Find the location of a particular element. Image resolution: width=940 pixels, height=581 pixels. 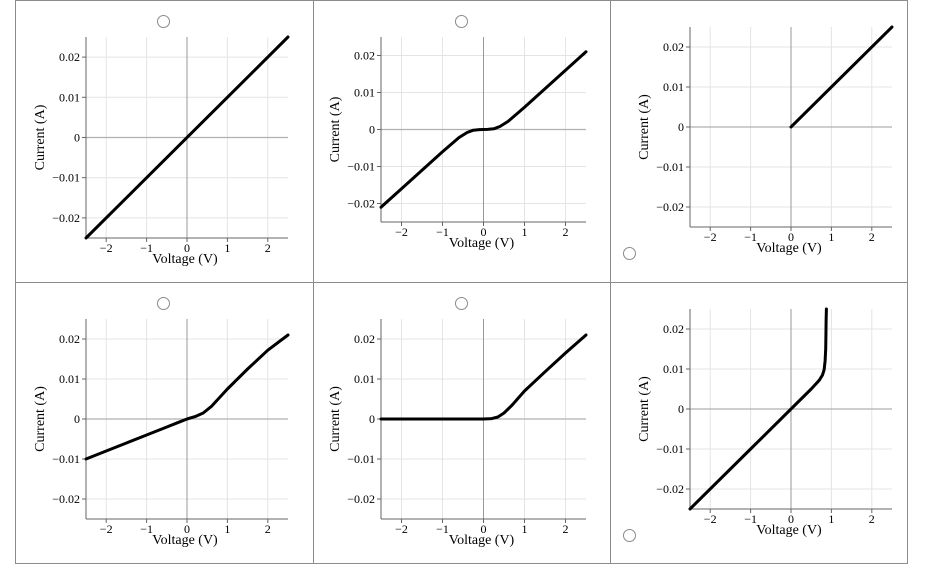

option-a-radio is located at coordinates (163, 21).